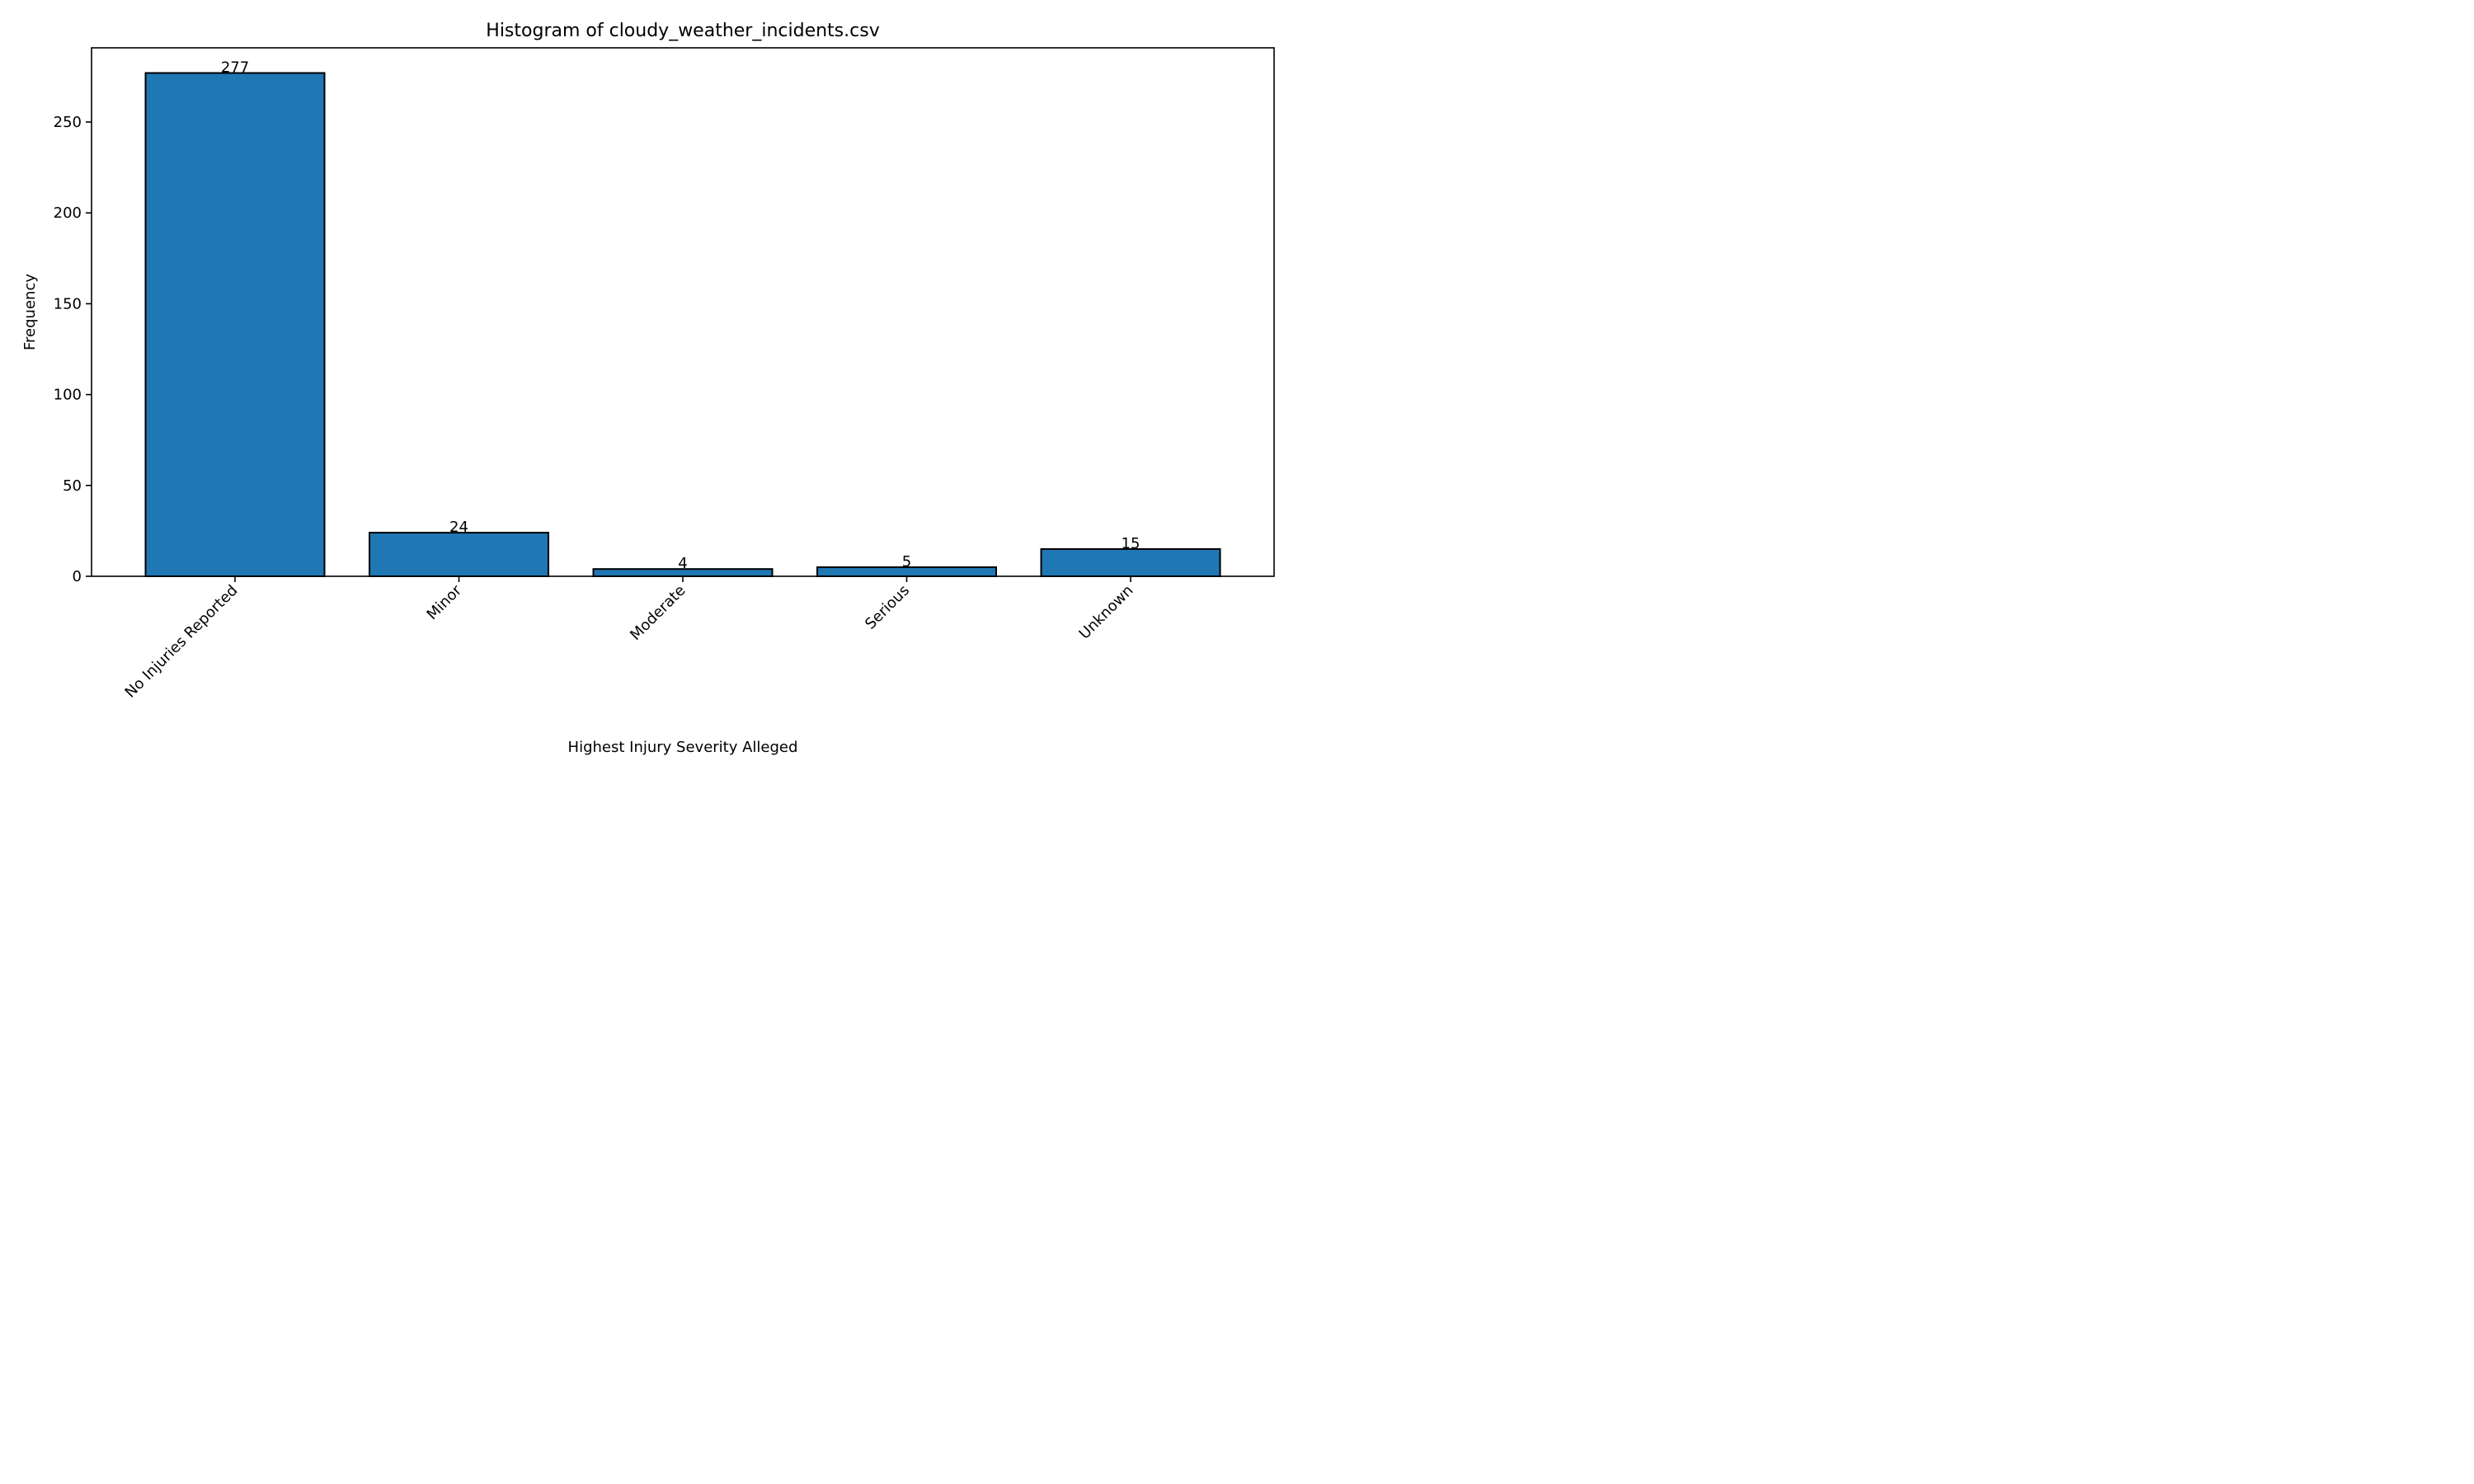  Describe the element at coordinates (683, 747) in the screenshot. I see `x-axis-label: Highest Injury Severity Alleged` at that location.